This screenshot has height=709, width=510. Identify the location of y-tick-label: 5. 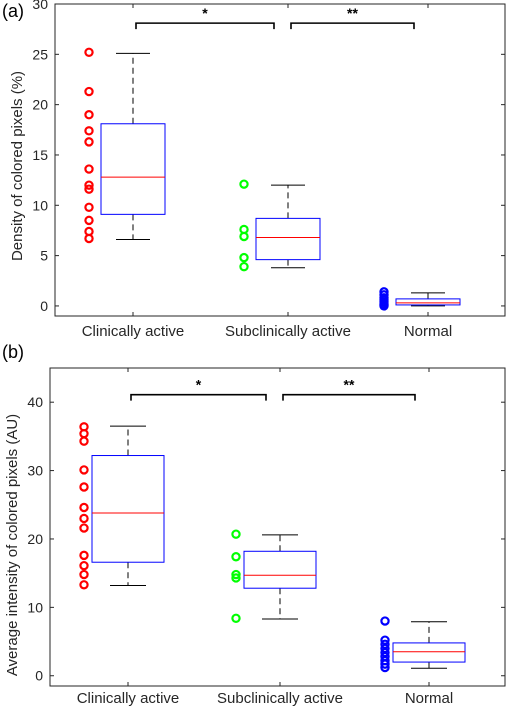
(44, 256).